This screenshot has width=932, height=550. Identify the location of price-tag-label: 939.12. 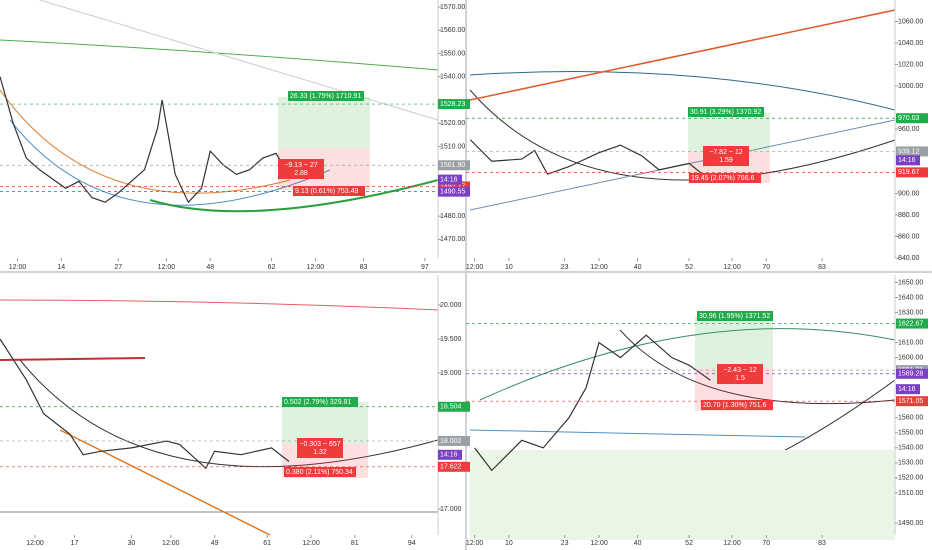
(909, 151).